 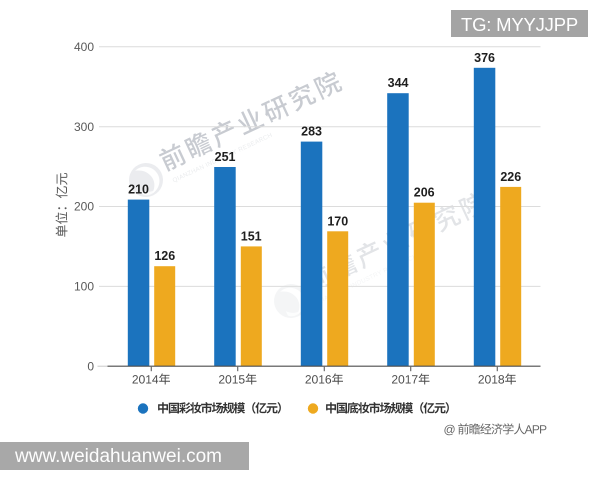 I want to click on svg-text: 206, so click(x=424, y=193).